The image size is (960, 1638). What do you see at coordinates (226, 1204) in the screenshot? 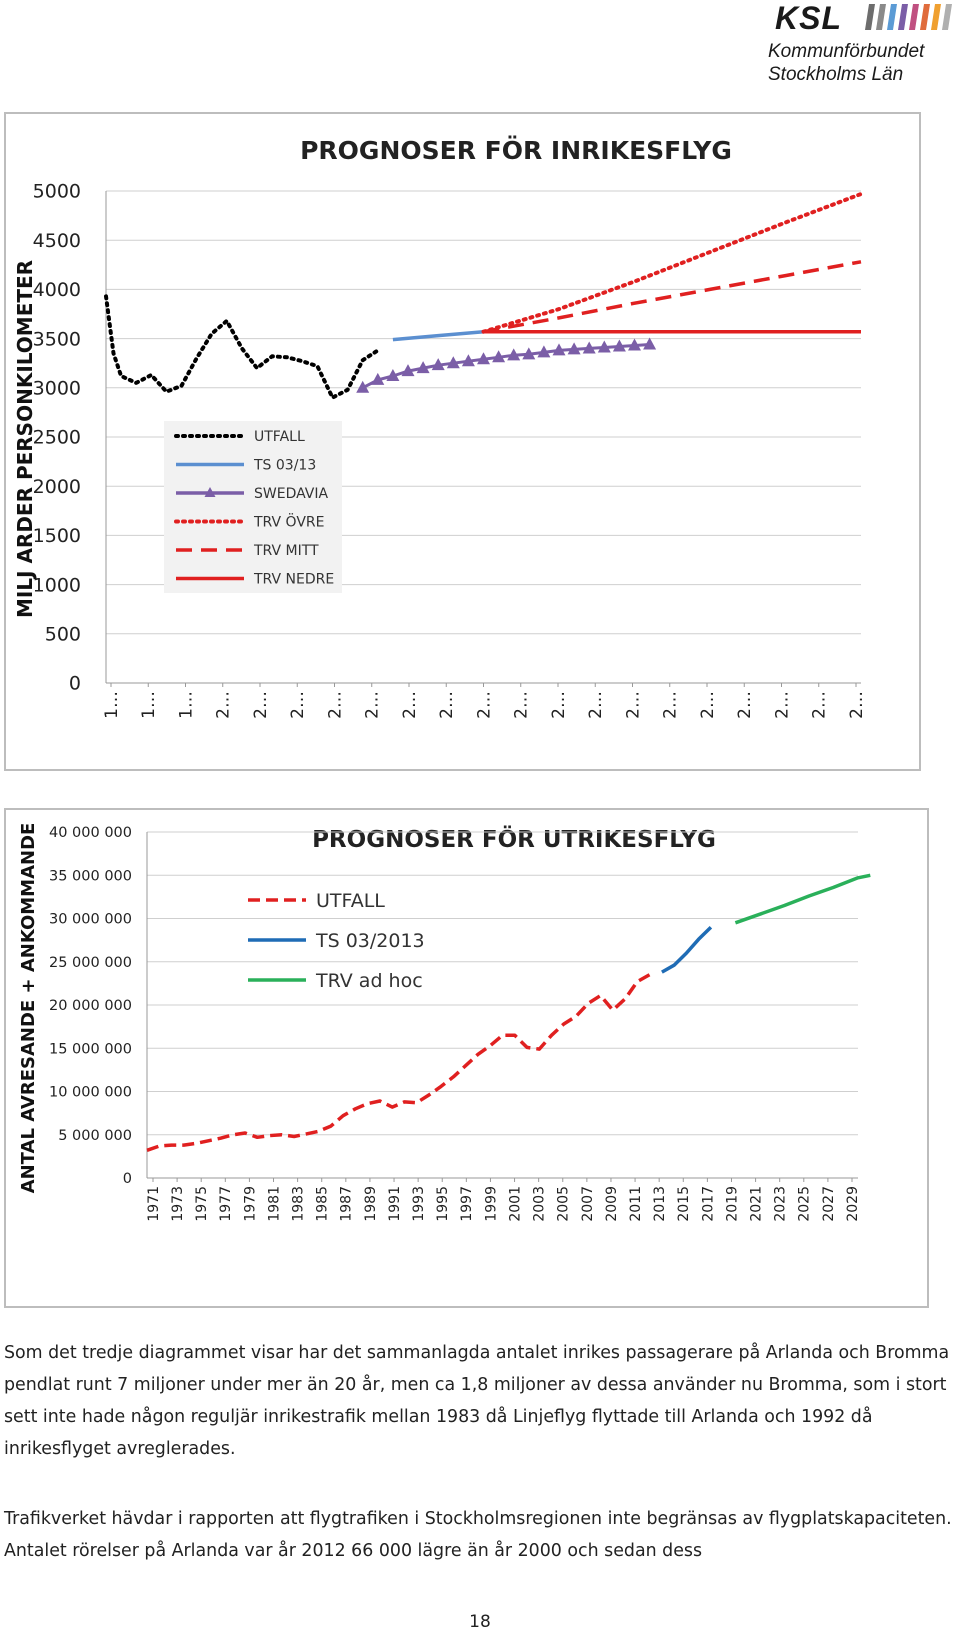
I see `x-tick-label: 1977` at bounding box center [226, 1204].